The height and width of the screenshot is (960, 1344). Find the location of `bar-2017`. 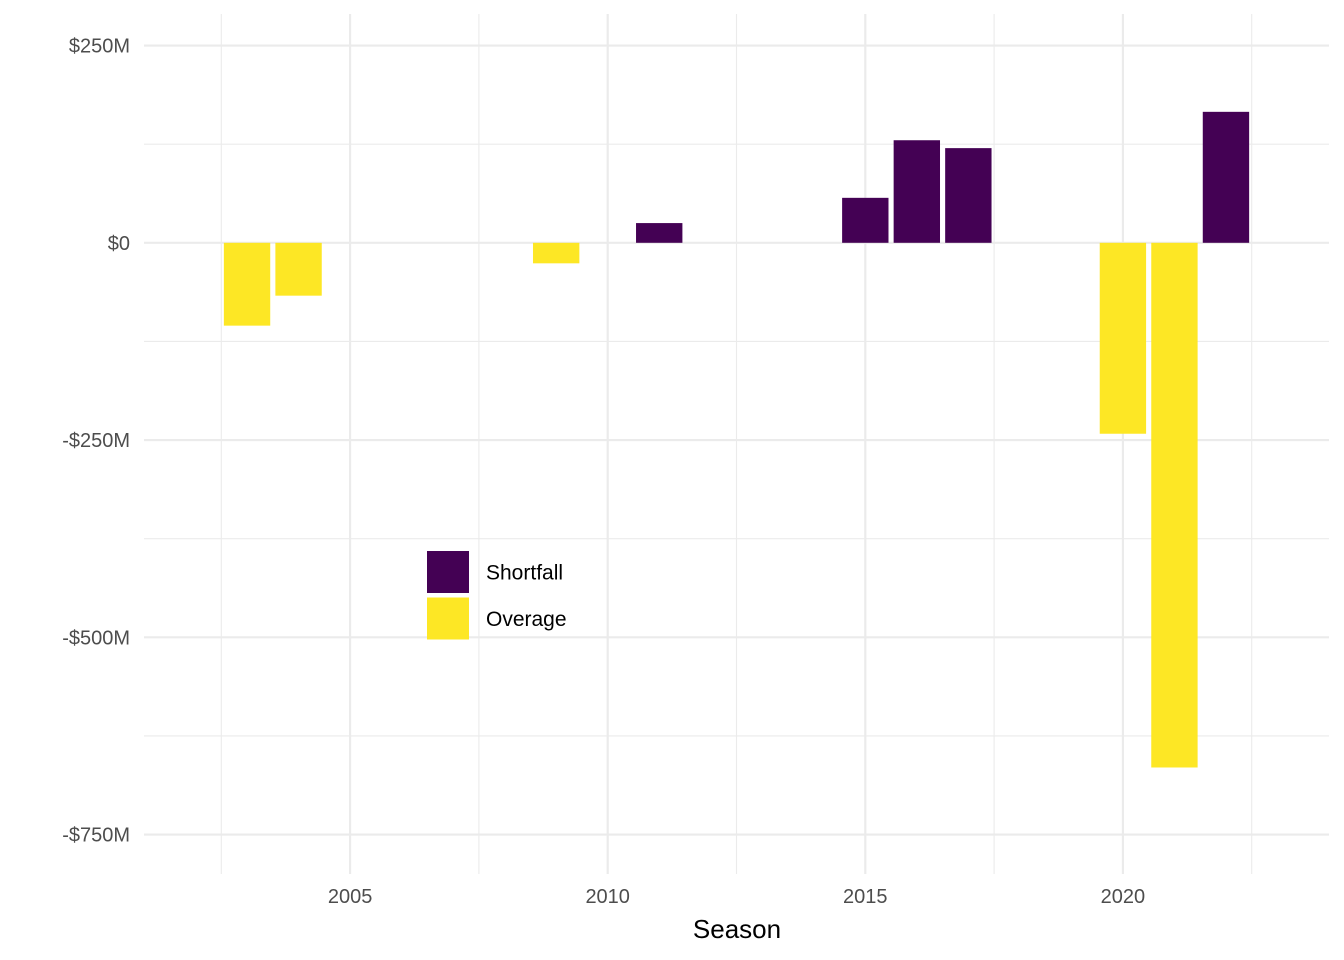

bar-2017 is located at coordinates (968, 195).